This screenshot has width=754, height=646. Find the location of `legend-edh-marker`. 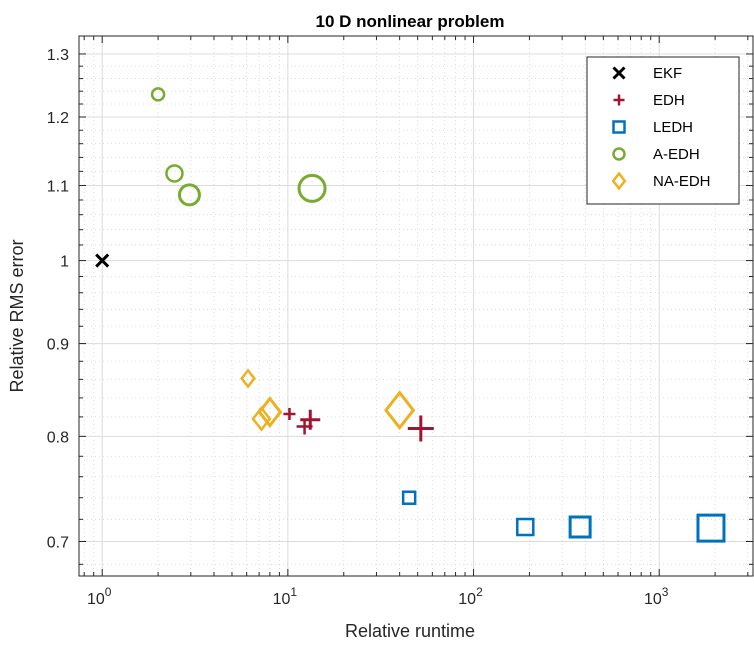

legend-edh-marker is located at coordinates (619, 100).